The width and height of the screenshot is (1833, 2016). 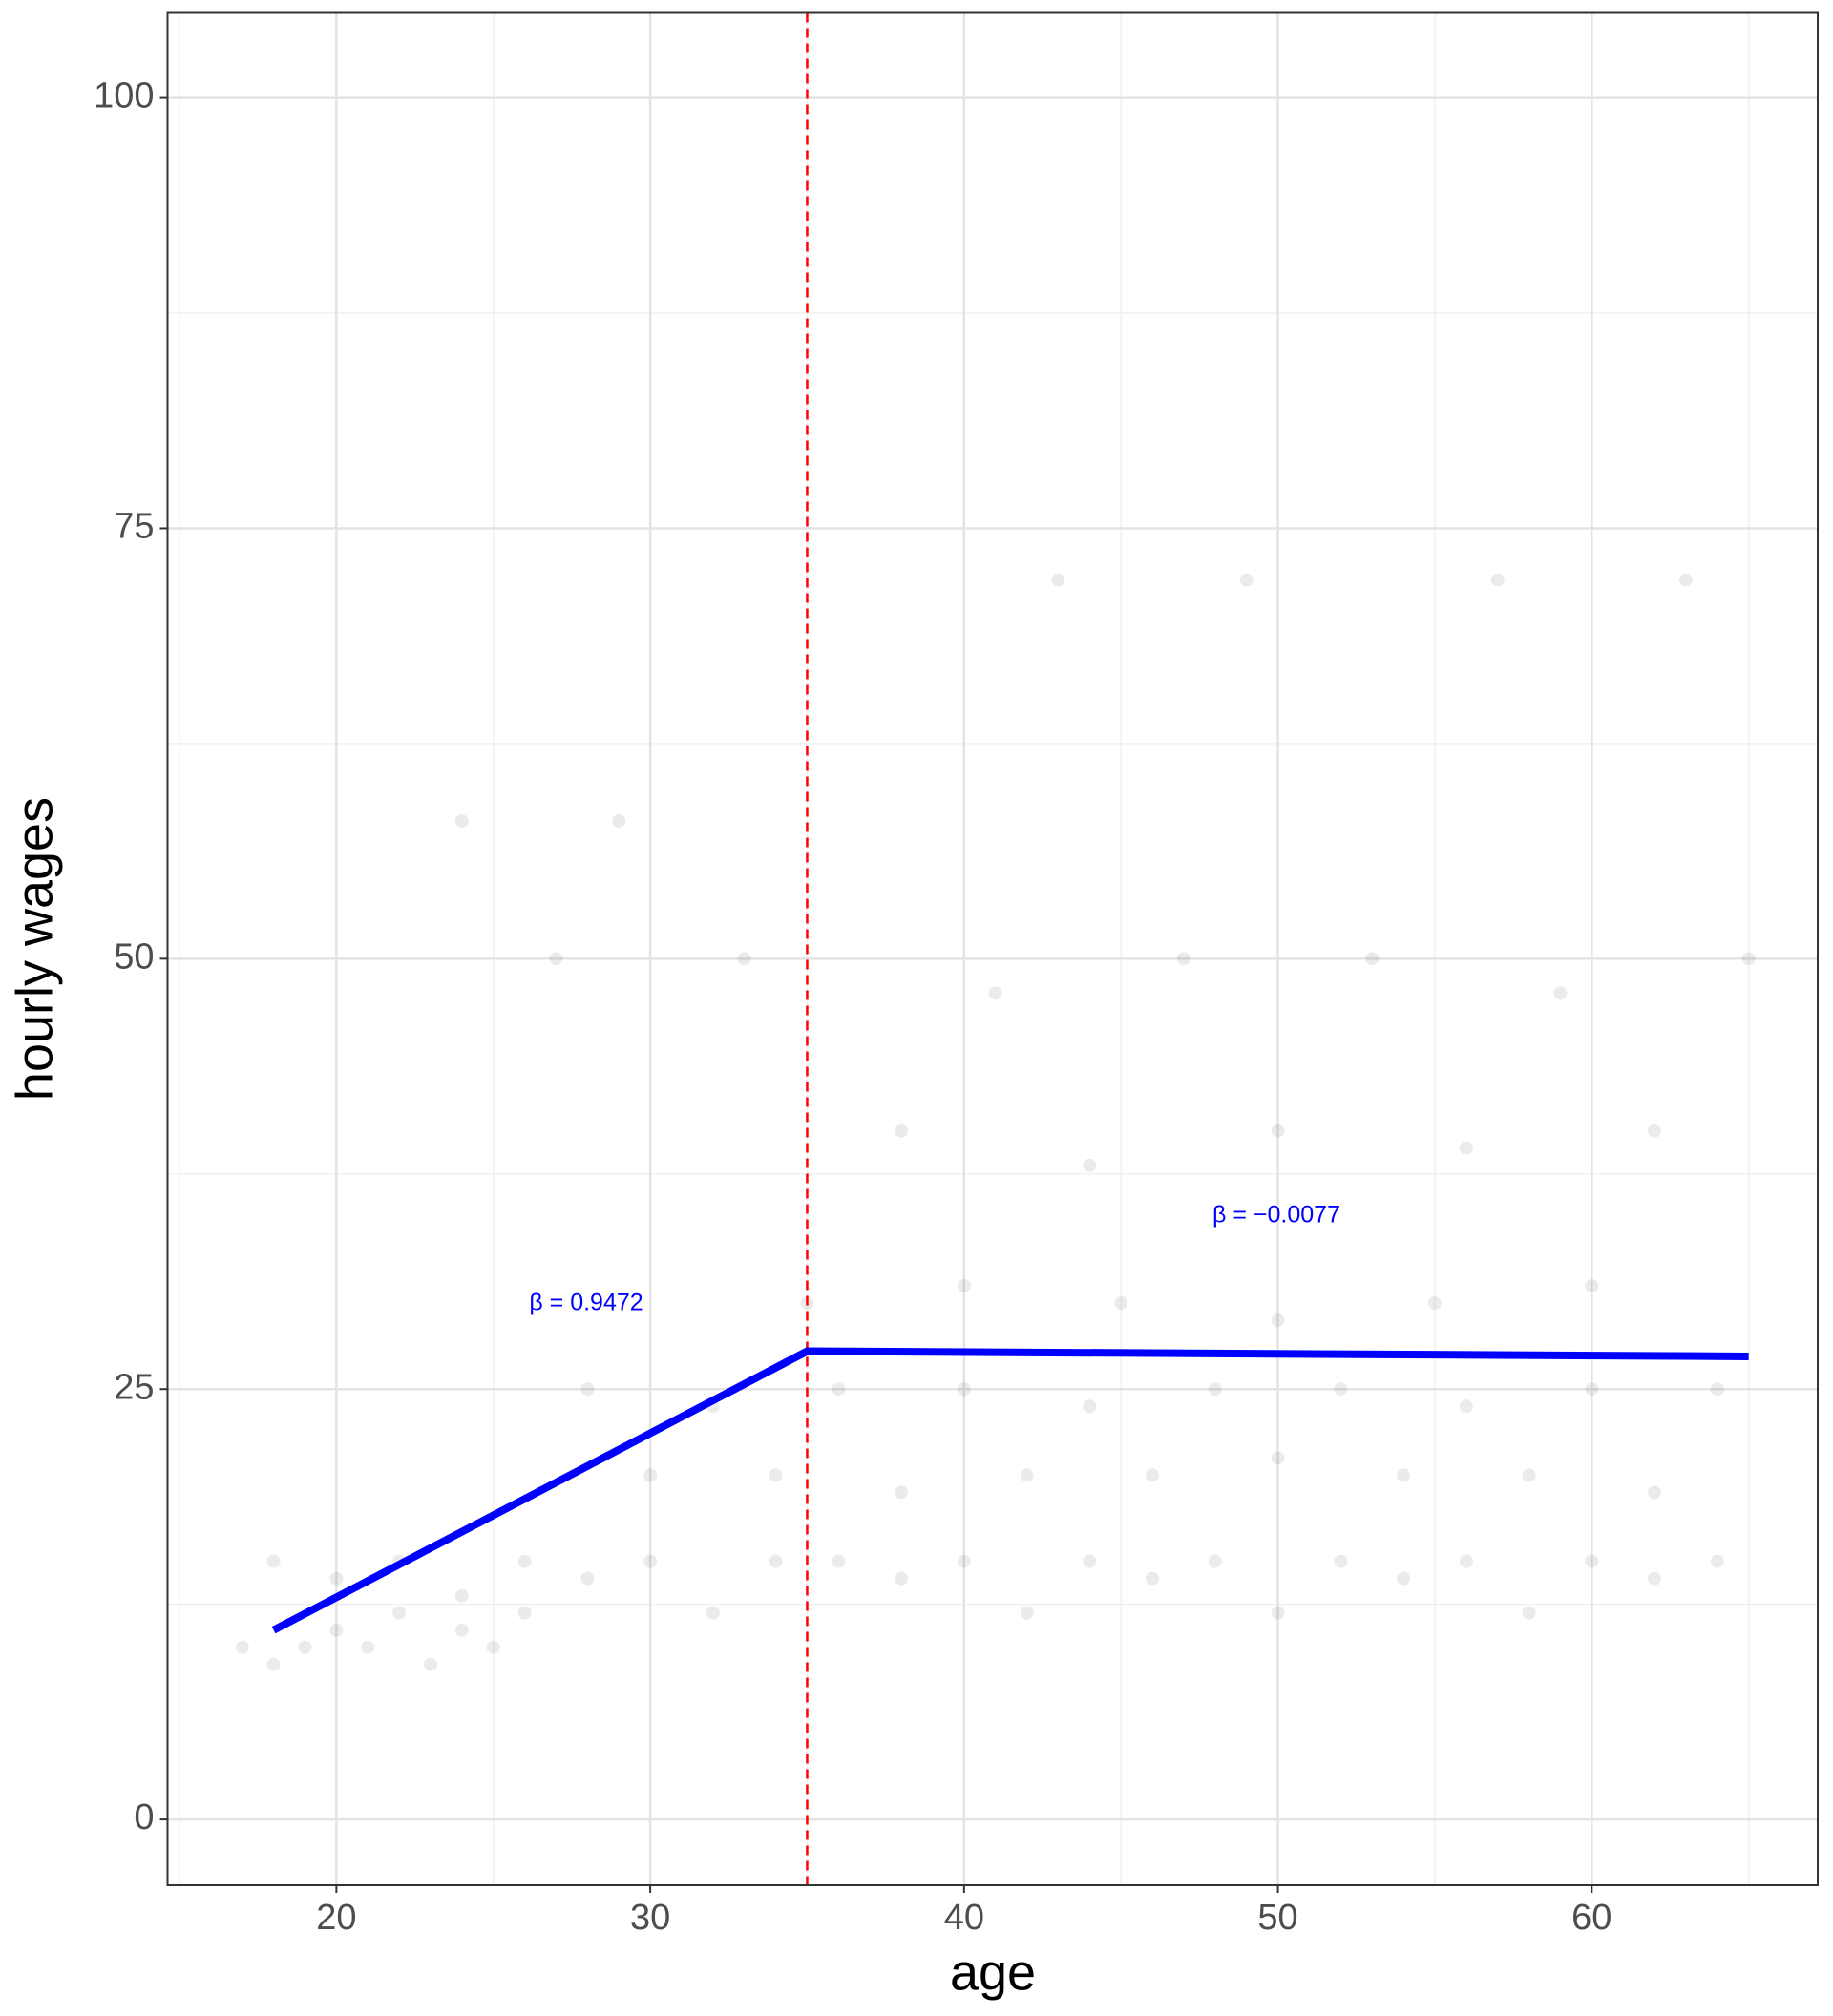 I want to click on x-tick-label: 30, so click(x=650, y=1918).